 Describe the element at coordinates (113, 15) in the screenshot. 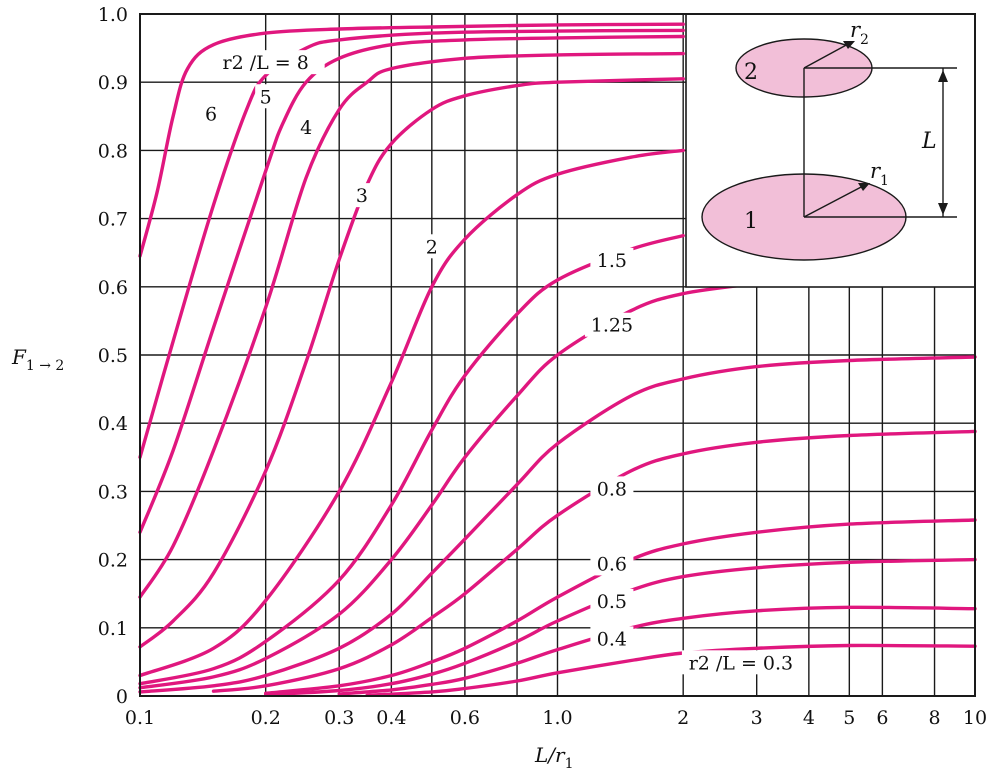

I see `y-tick-label: 1.0` at that location.